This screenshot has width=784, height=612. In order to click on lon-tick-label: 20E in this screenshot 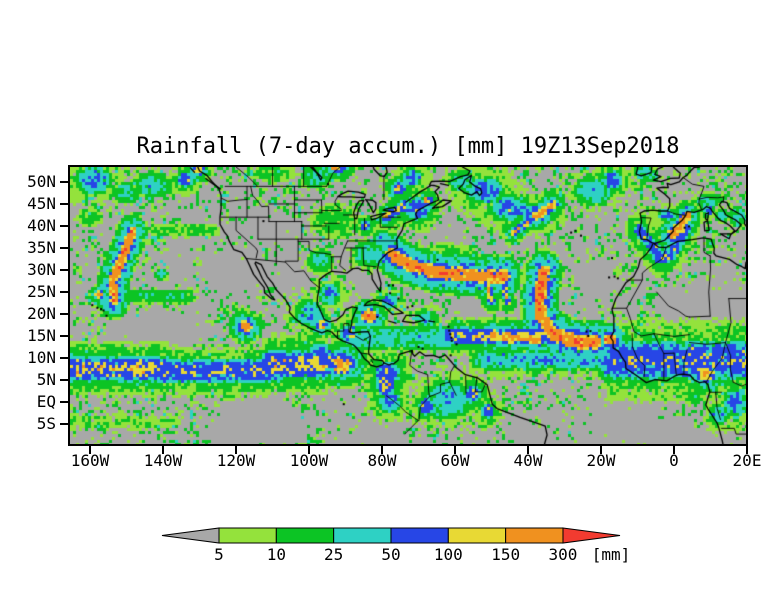, I will do `click(747, 460)`.